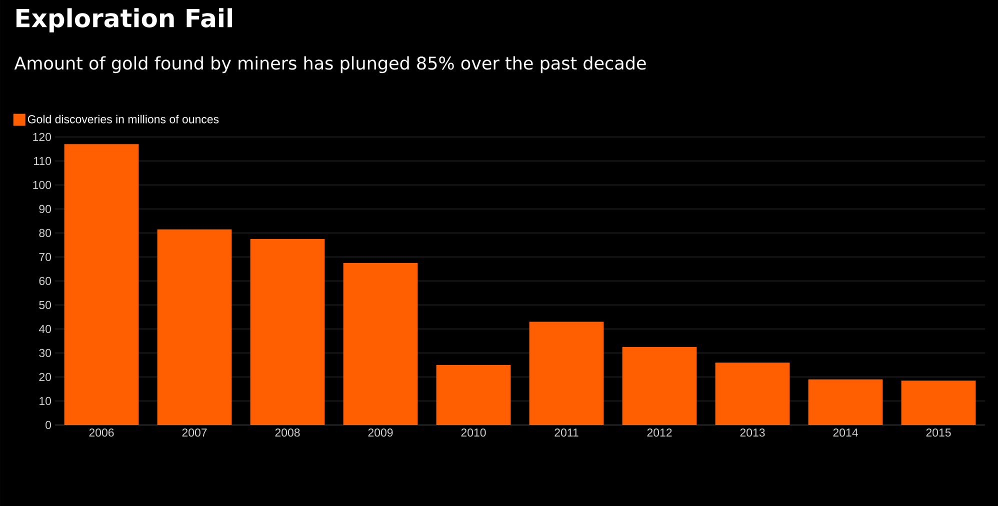  What do you see at coordinates (45, 233) in the screenshot?
I see `y-tick-label: 80` at bounding box center [45, 233].